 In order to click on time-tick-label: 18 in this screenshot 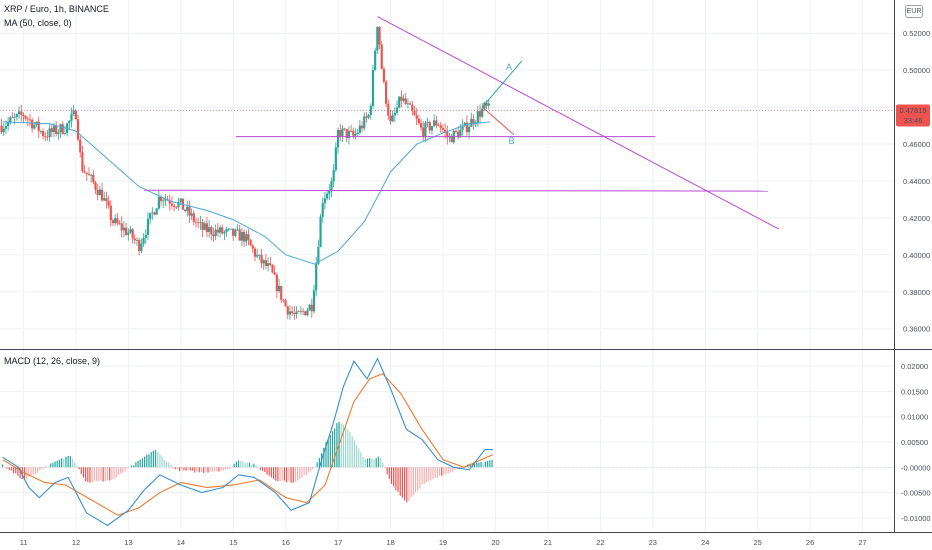, I will do `click(390, 542)`.